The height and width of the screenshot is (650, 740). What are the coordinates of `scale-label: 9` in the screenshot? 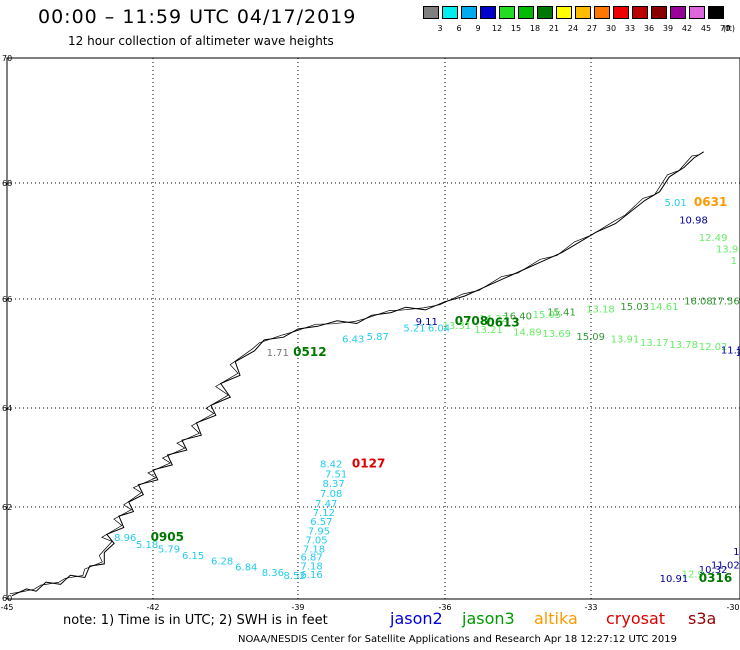 It's located at (478, 28).